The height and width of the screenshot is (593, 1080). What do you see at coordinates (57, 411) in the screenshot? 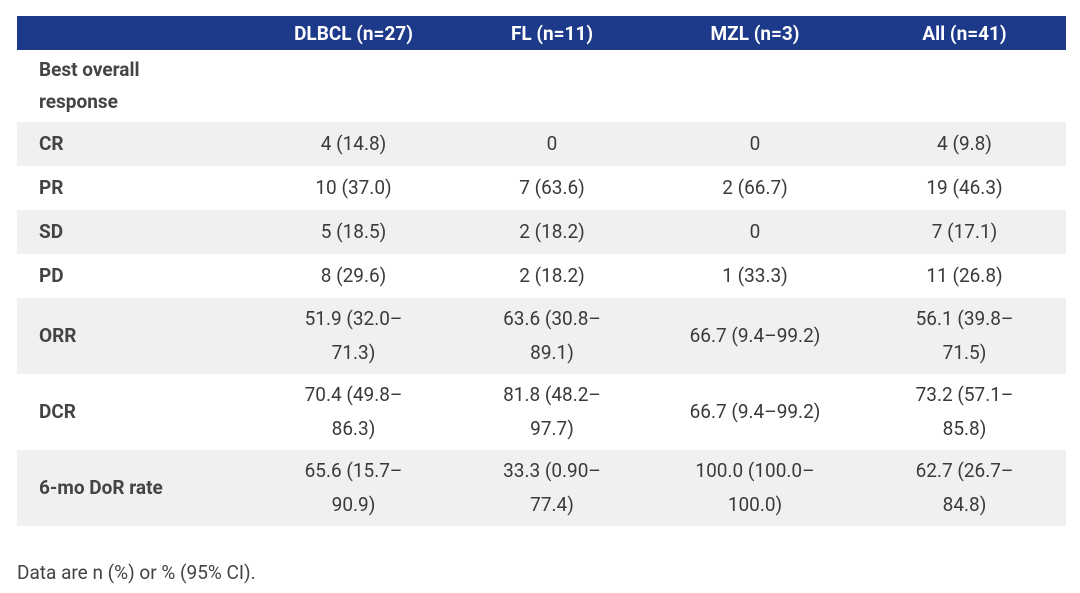
I see `row-label: DCR` at bounding box center [57, 411].